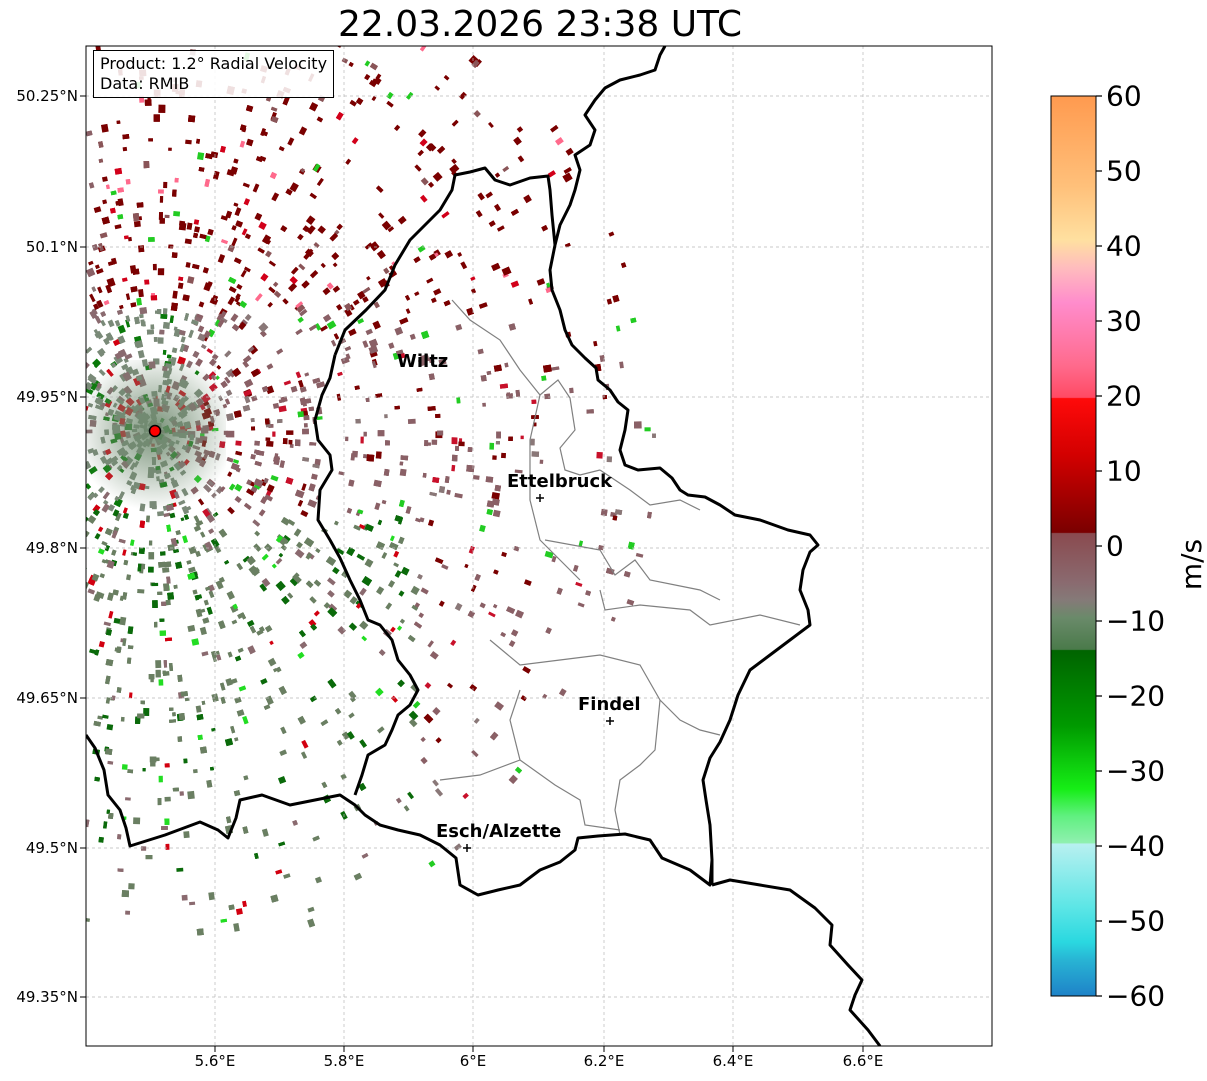 This screenshot has width=1207, height=1081. Describe the element at coordinates (609, 704) in the screenshot. I see `city-label-findel: Findel` at that location.